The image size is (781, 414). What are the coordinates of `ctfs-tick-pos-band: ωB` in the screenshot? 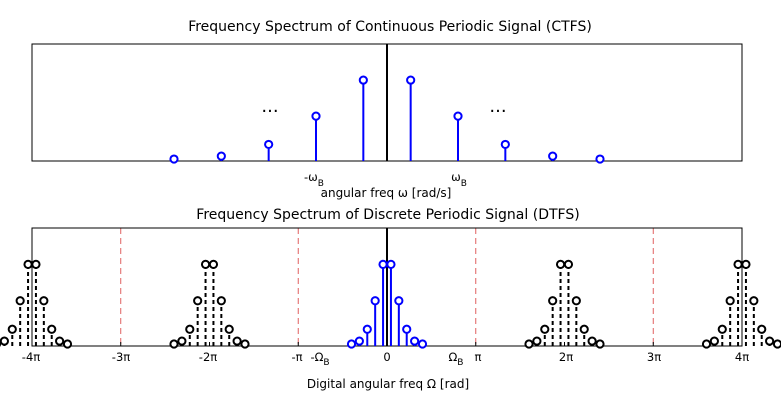 It's located at (459, 179).